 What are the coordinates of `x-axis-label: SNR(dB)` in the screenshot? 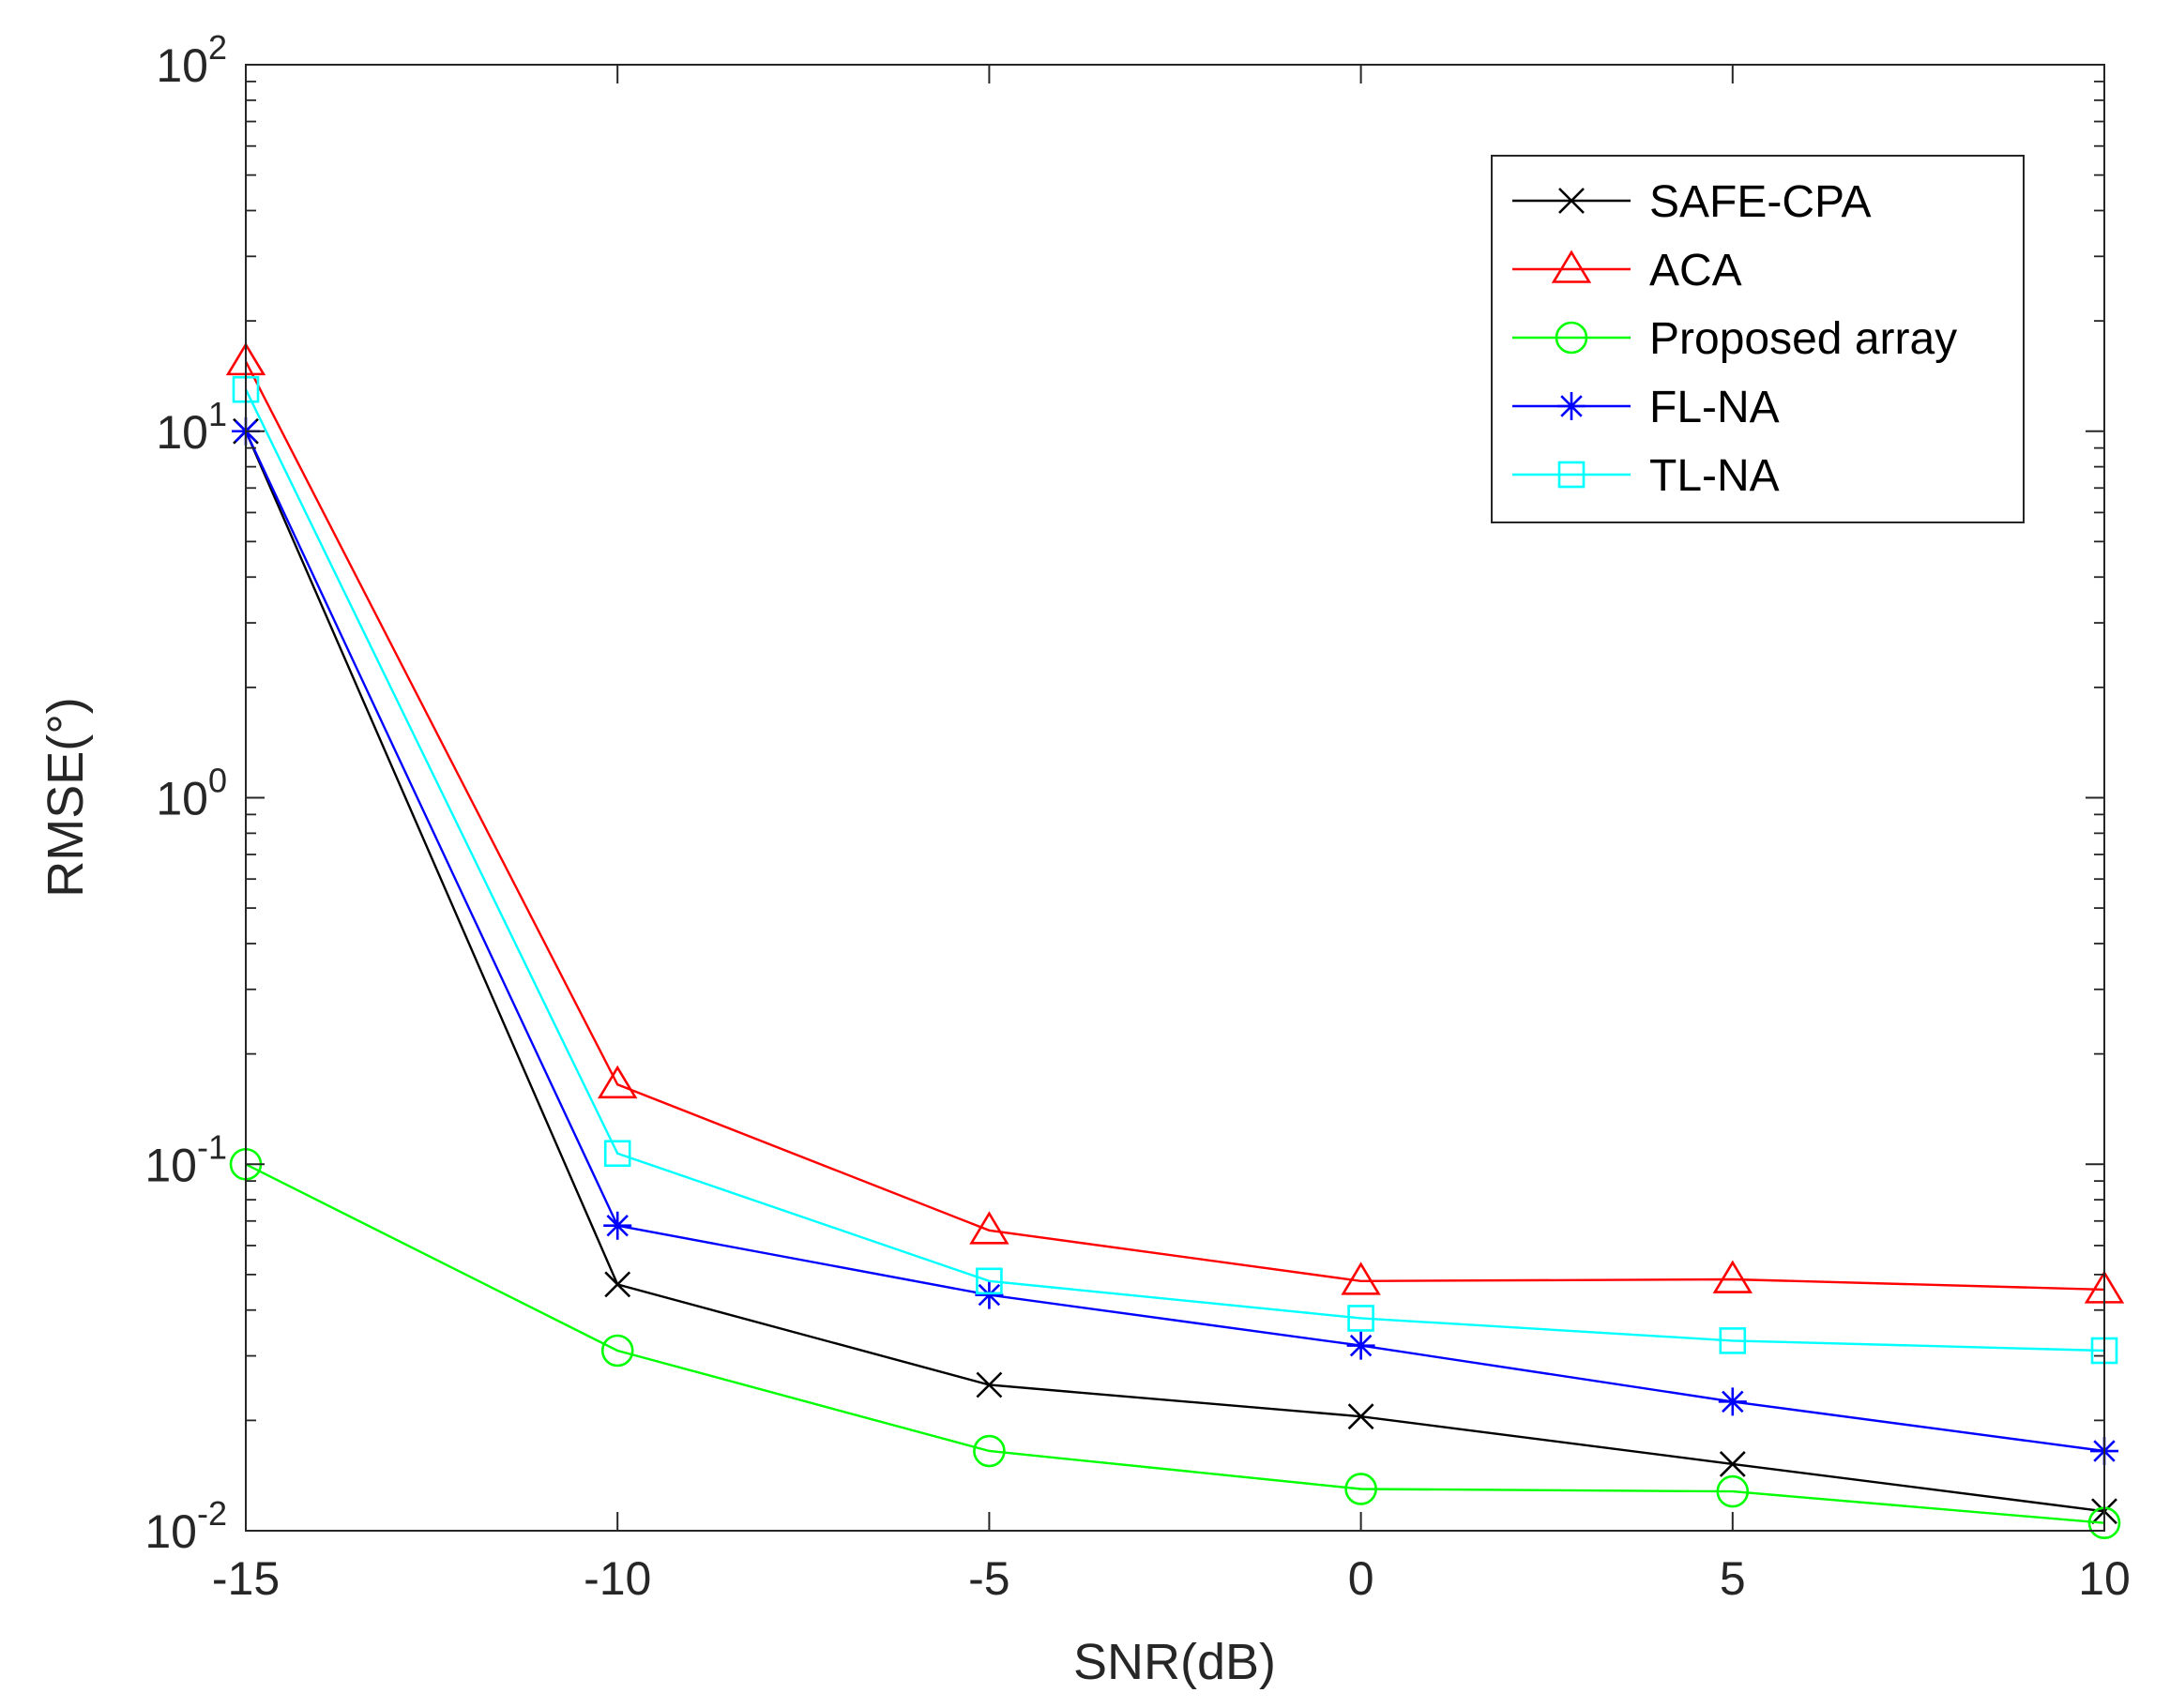 It's located at (1175, 1662).